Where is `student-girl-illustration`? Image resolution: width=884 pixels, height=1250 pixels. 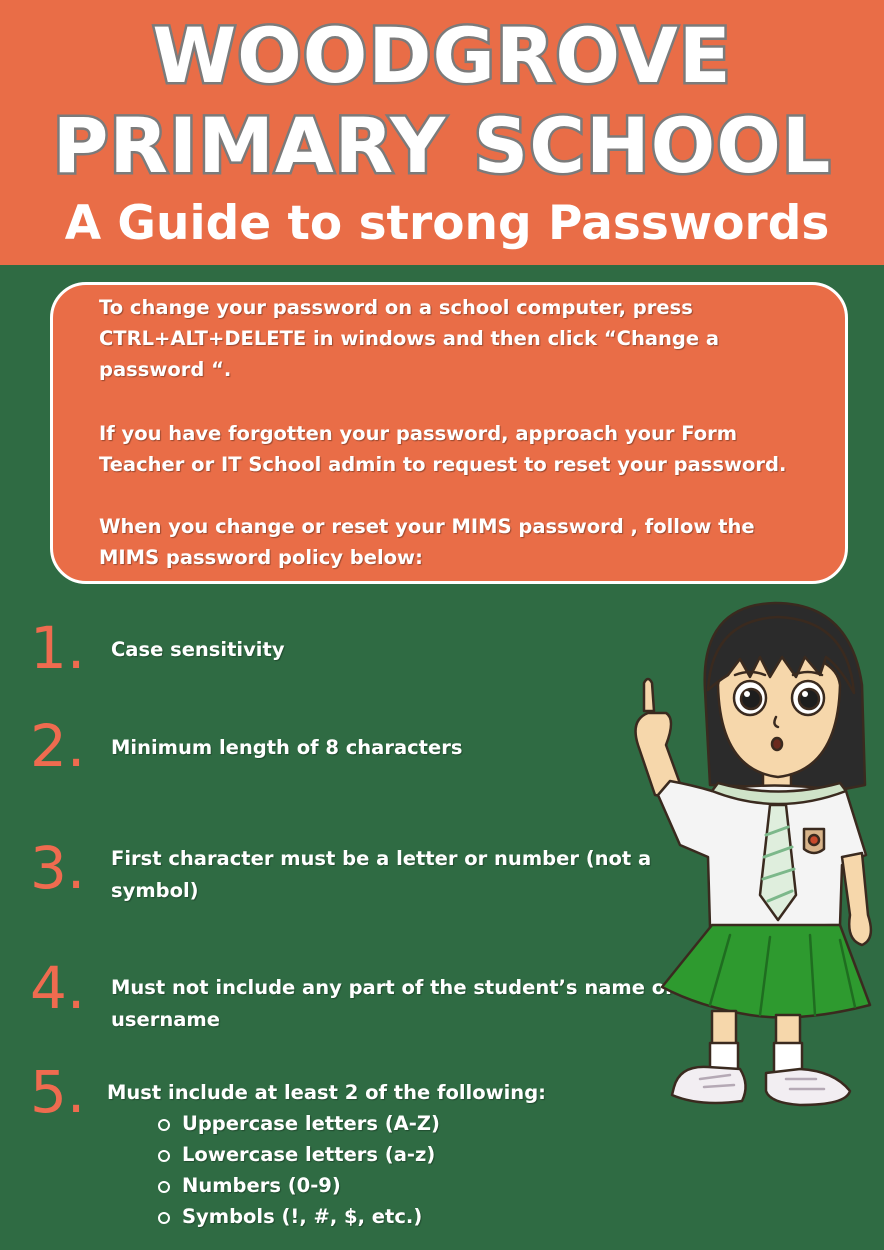 student-girl-illustration is located at coordinates (753, 854).